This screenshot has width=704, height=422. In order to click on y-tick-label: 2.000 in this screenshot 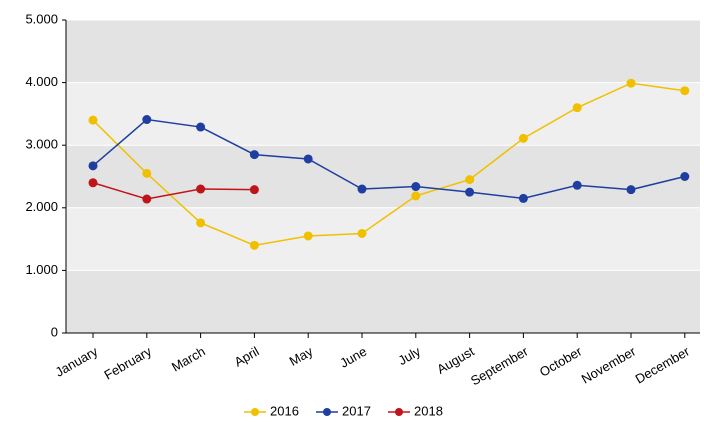, I will do `click(41, 206)`.